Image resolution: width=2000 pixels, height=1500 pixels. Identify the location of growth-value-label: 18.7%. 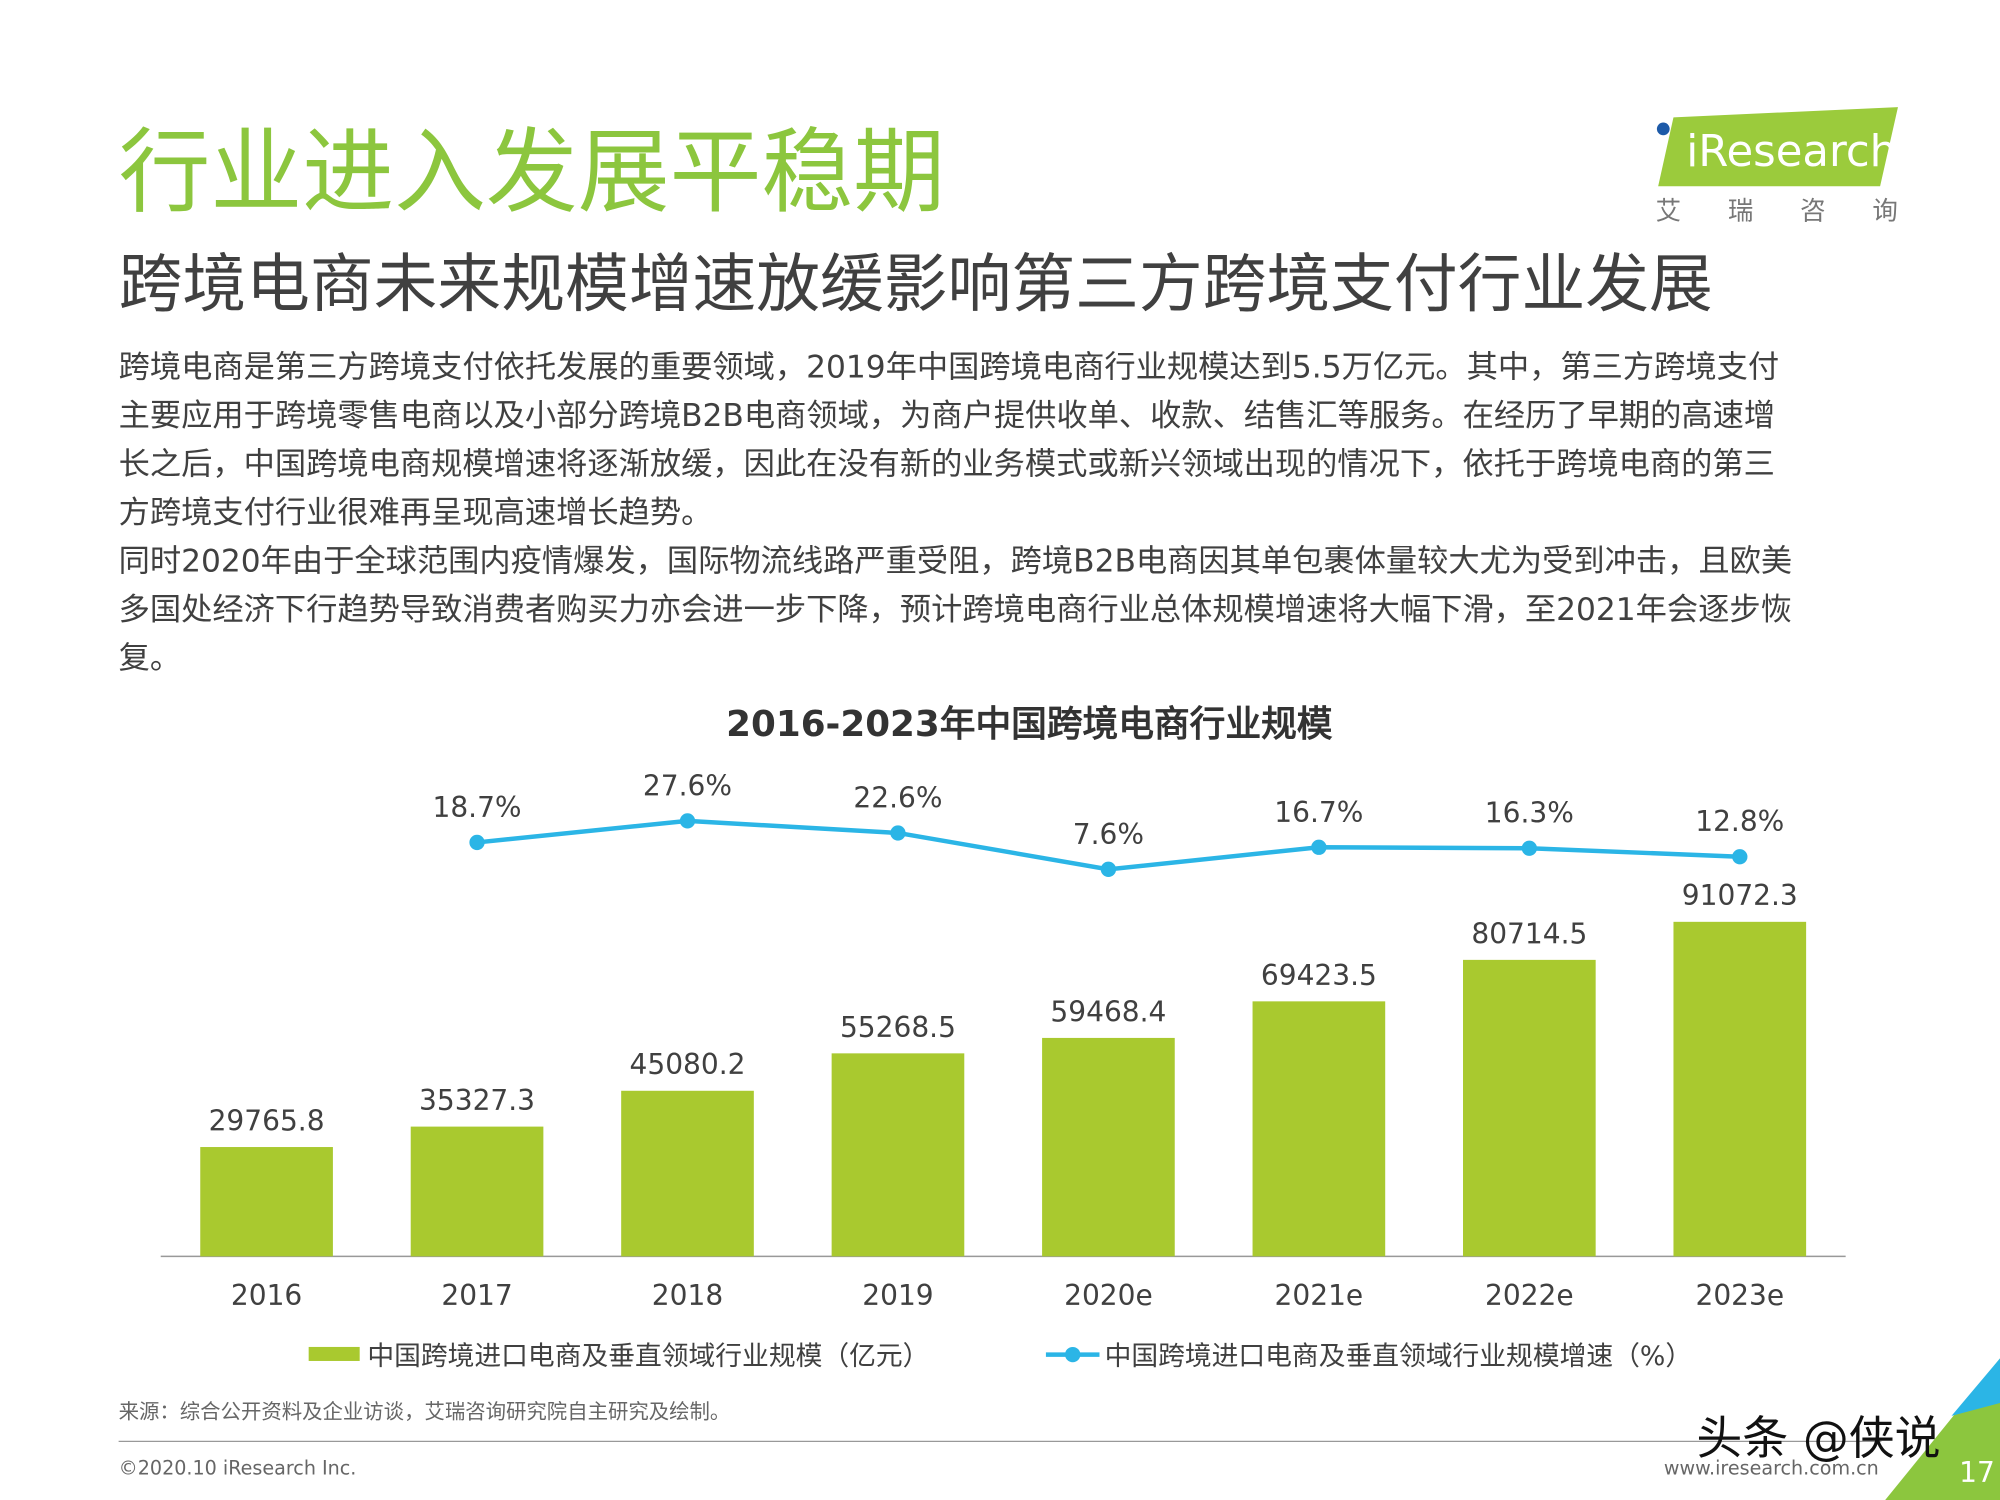
(476, 807).